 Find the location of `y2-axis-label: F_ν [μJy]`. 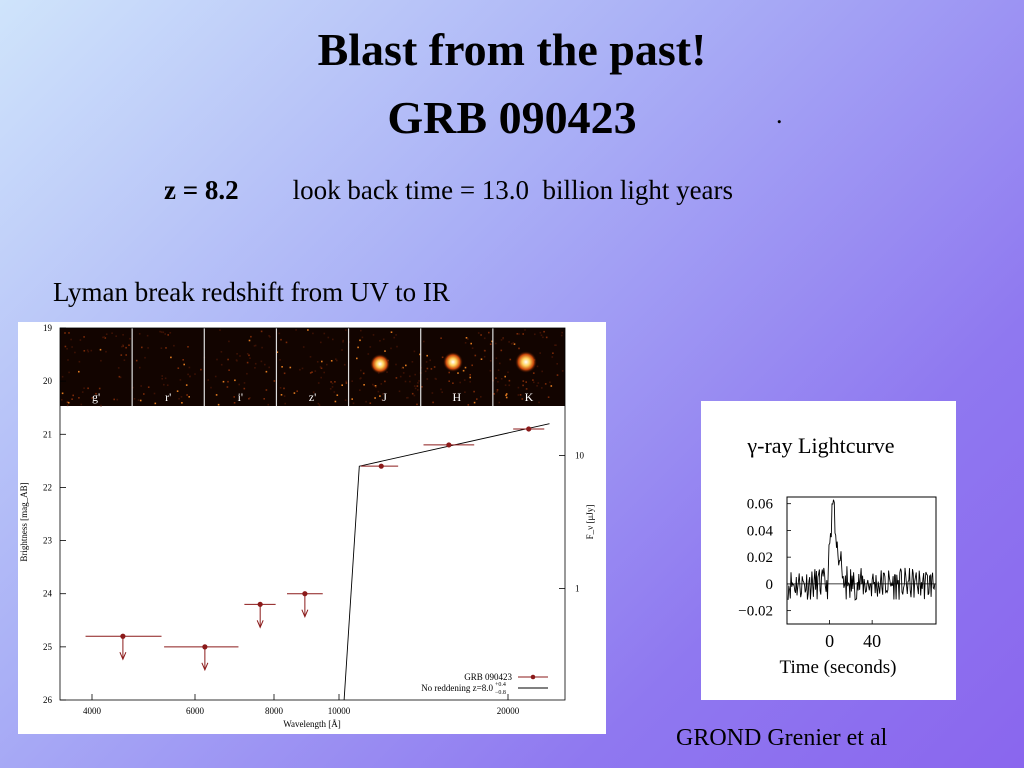

y2-axis-label: F_ν [μJy] is located at coordinates (590, 522).